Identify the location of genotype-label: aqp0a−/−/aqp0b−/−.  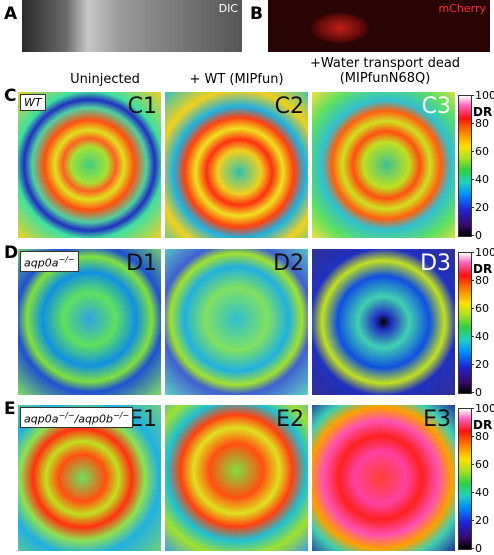
(77, 417).